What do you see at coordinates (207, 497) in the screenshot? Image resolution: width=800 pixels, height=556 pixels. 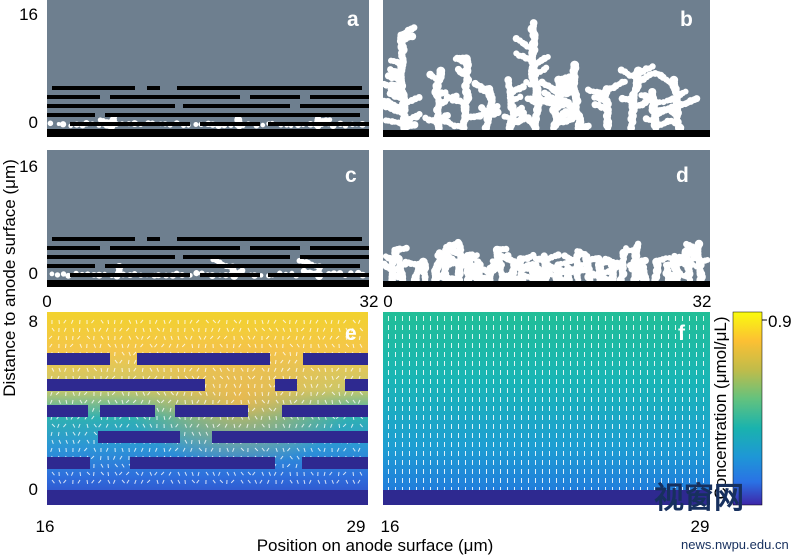 I see `panel-e-anode` at bounding box center [207, 497].